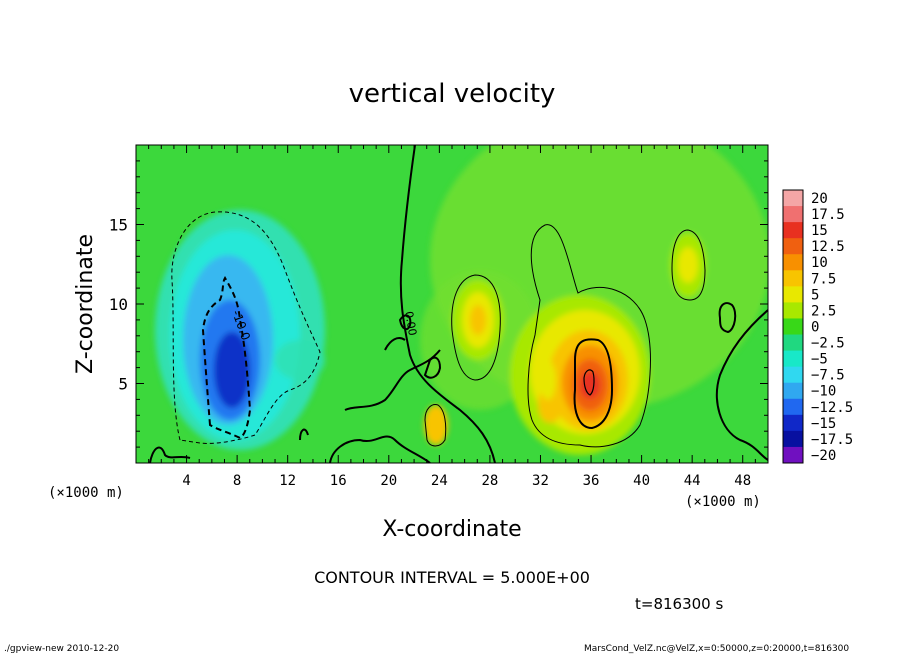 The height and width of the screenshot is (654, 904). I want to click on contour-interval-text: CONTOUR INTERVAL = 5.000E+00, so click(452, 577).